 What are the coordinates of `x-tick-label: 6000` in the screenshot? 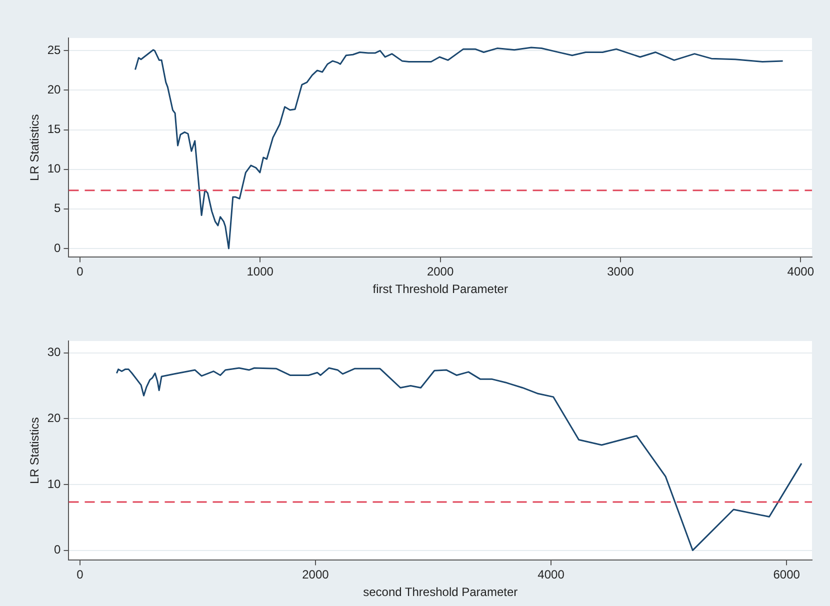 It's located at (786, 575).